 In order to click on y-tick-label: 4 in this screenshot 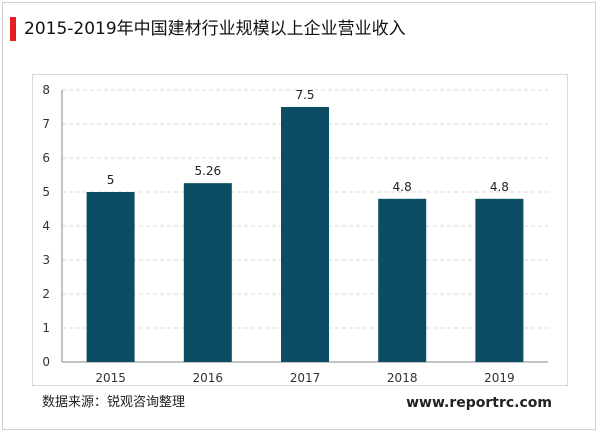, I will do `click(46, 226)`.